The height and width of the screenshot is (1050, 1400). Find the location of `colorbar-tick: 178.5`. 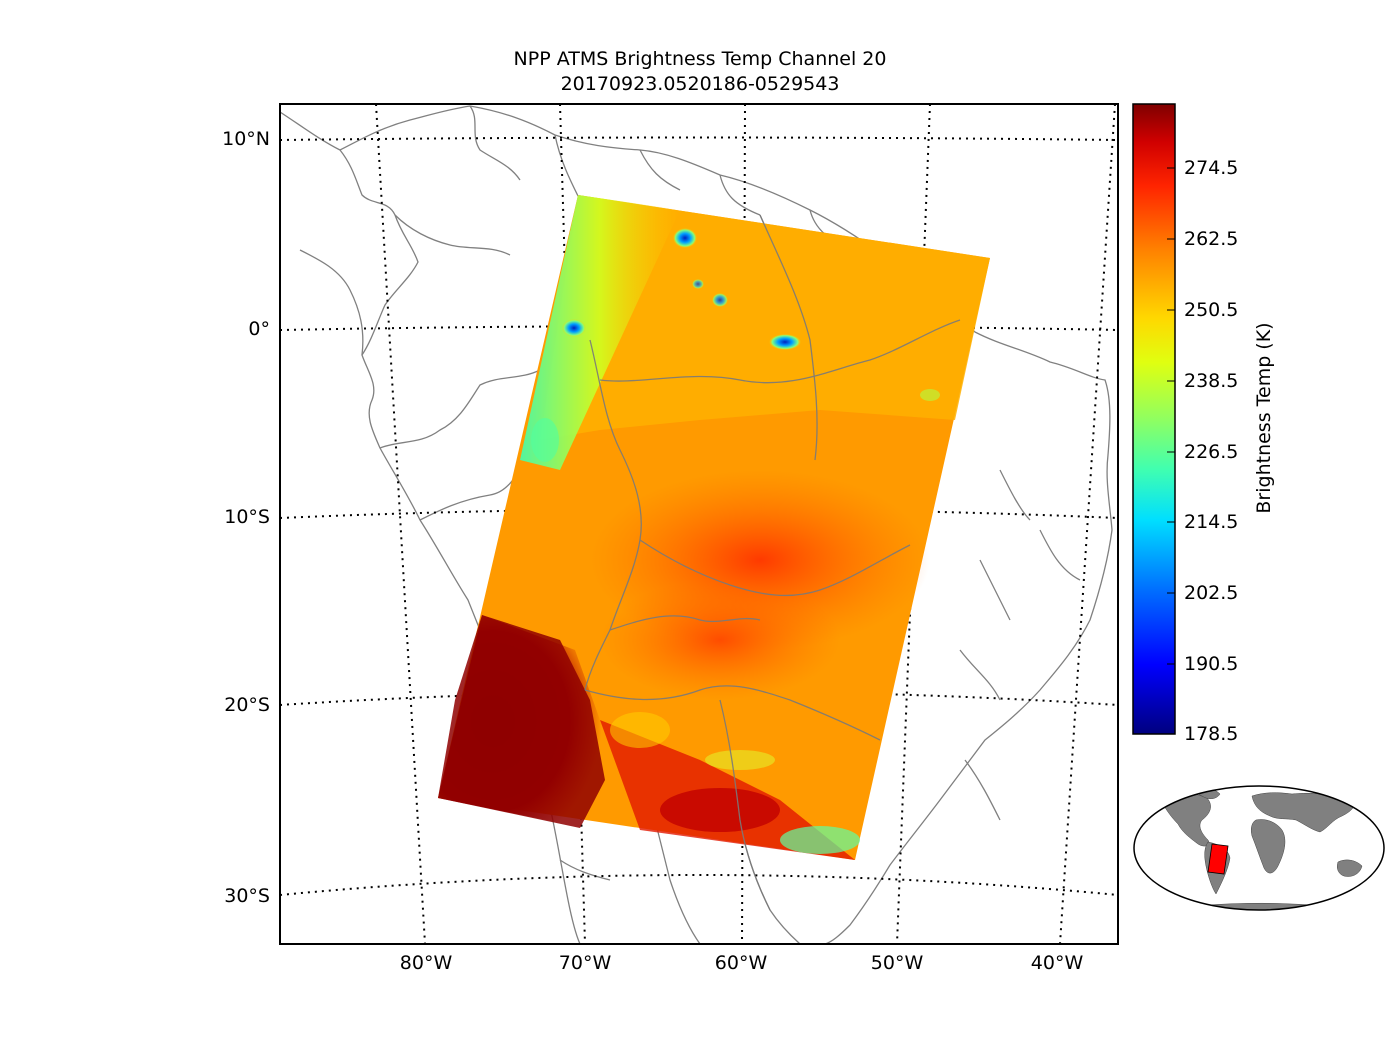

colorbar-tick: 178.5 is located at coordinates (1211, 734).